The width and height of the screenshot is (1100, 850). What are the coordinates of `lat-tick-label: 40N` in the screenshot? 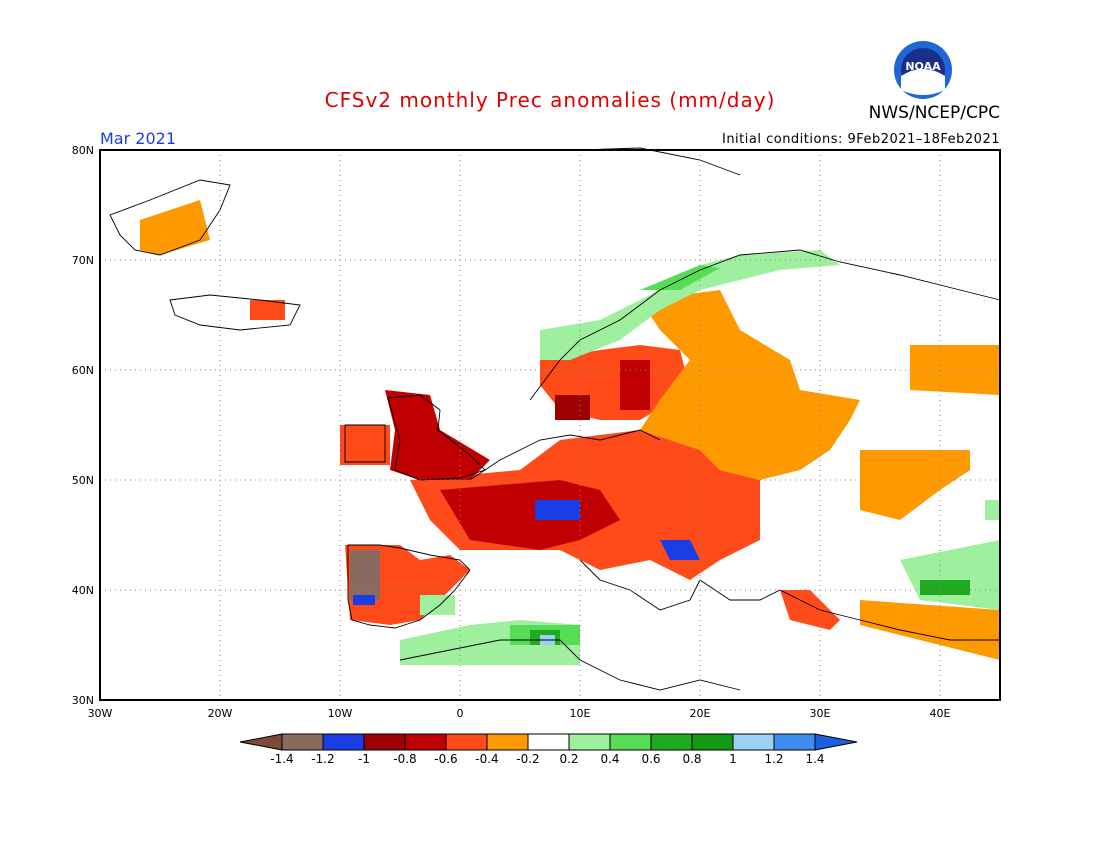 It's located at (83, 590).